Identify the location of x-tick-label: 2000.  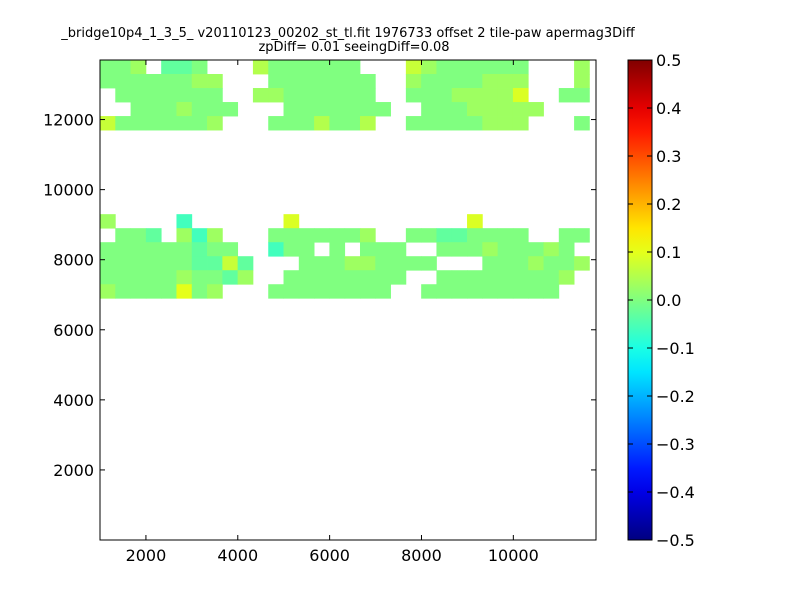
(146, 555).